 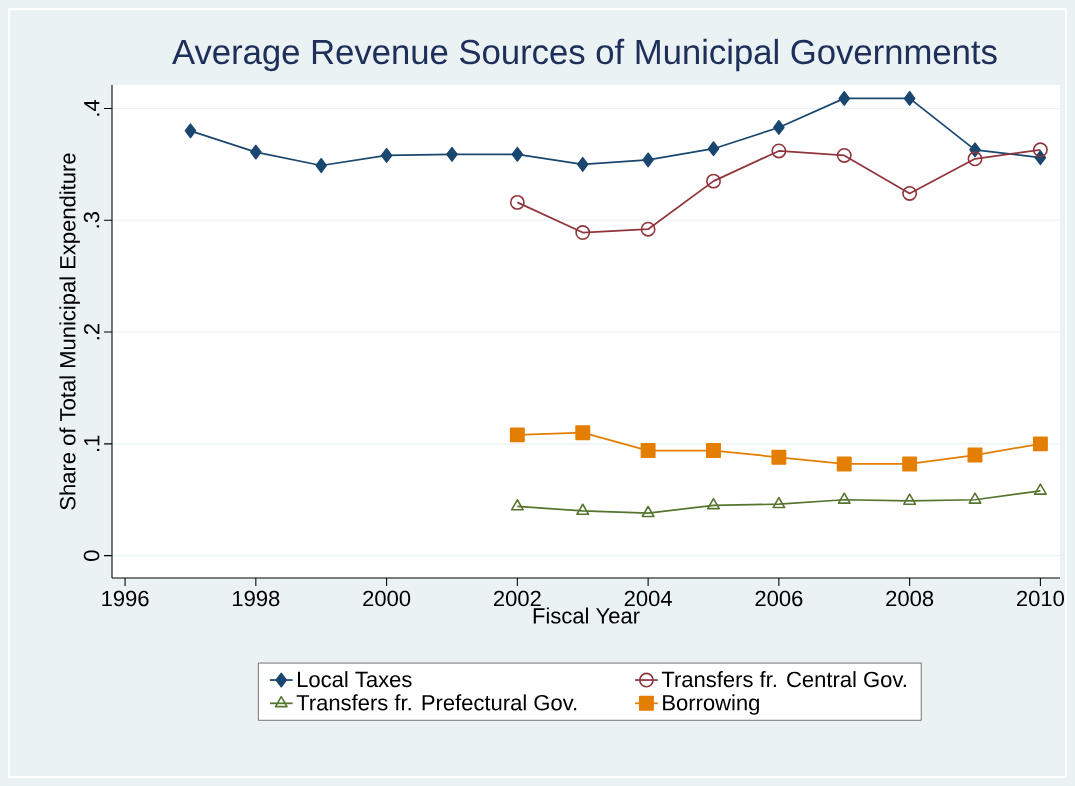 What do you see at coordinates (910, 598) in the screenshot?
I see `x-tick-label: 2008` at bounding box center [910, 598].